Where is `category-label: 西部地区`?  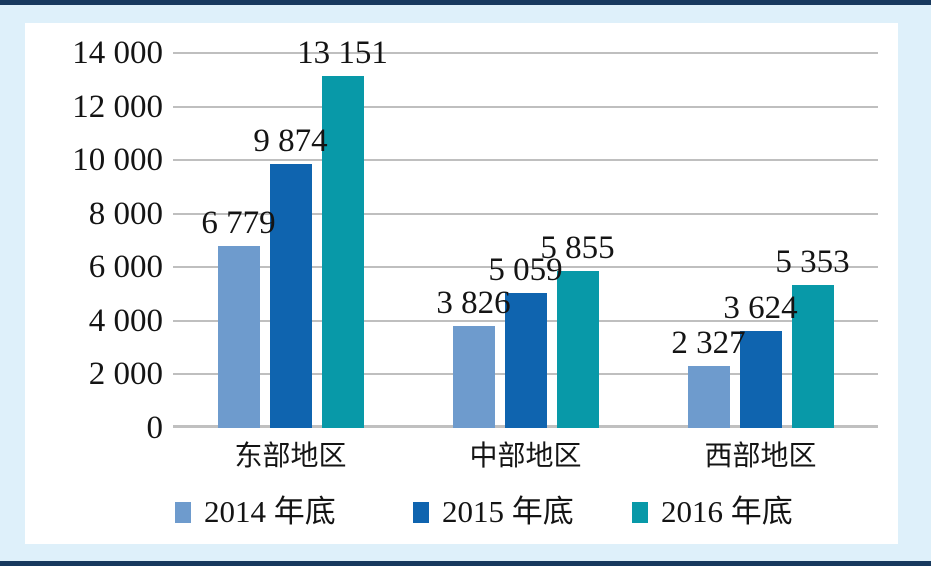 category-label: 西部地区 is located at coordinates (760, 456).